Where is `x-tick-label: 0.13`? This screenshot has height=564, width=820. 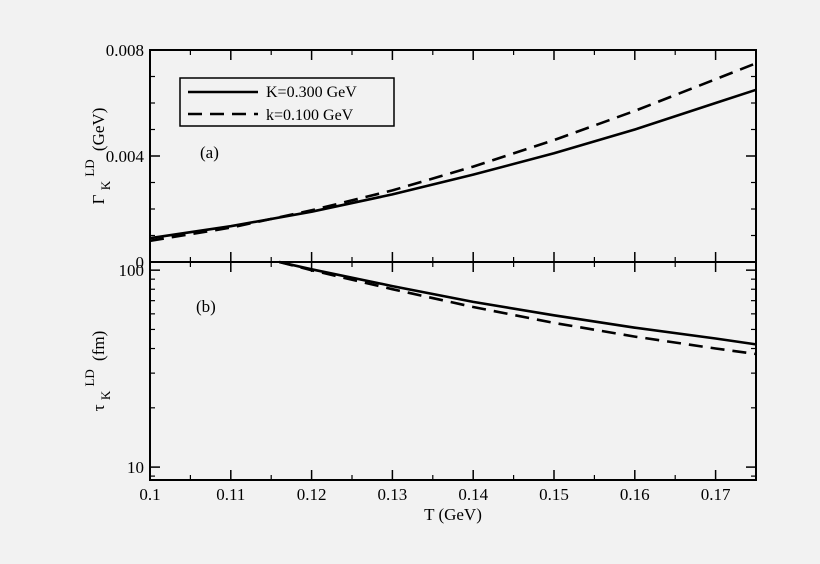
x-tick-label: 0.13 is located at coordinates (393, 494).